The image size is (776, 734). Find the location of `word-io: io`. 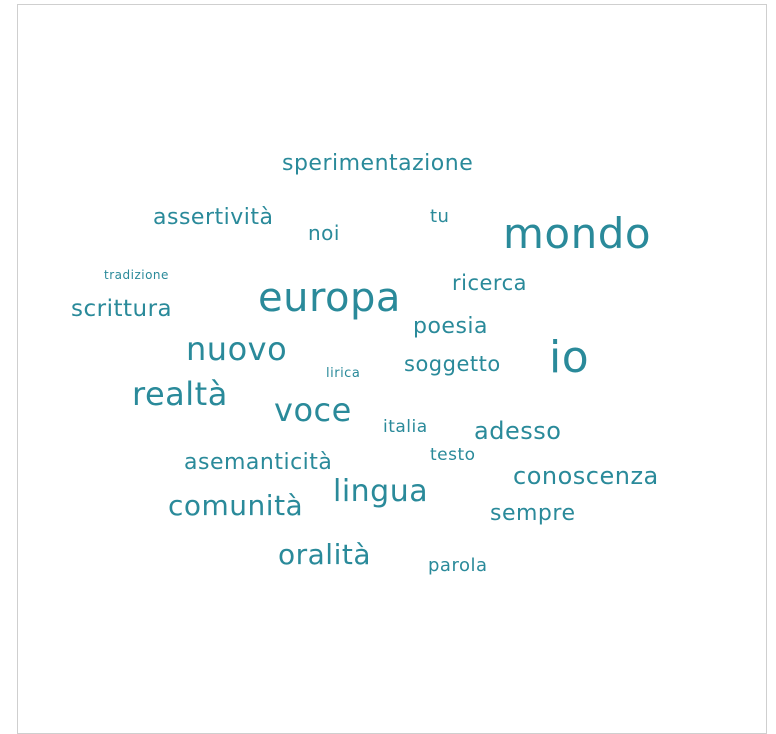

word-io: io is located at coordinates (569, 357).